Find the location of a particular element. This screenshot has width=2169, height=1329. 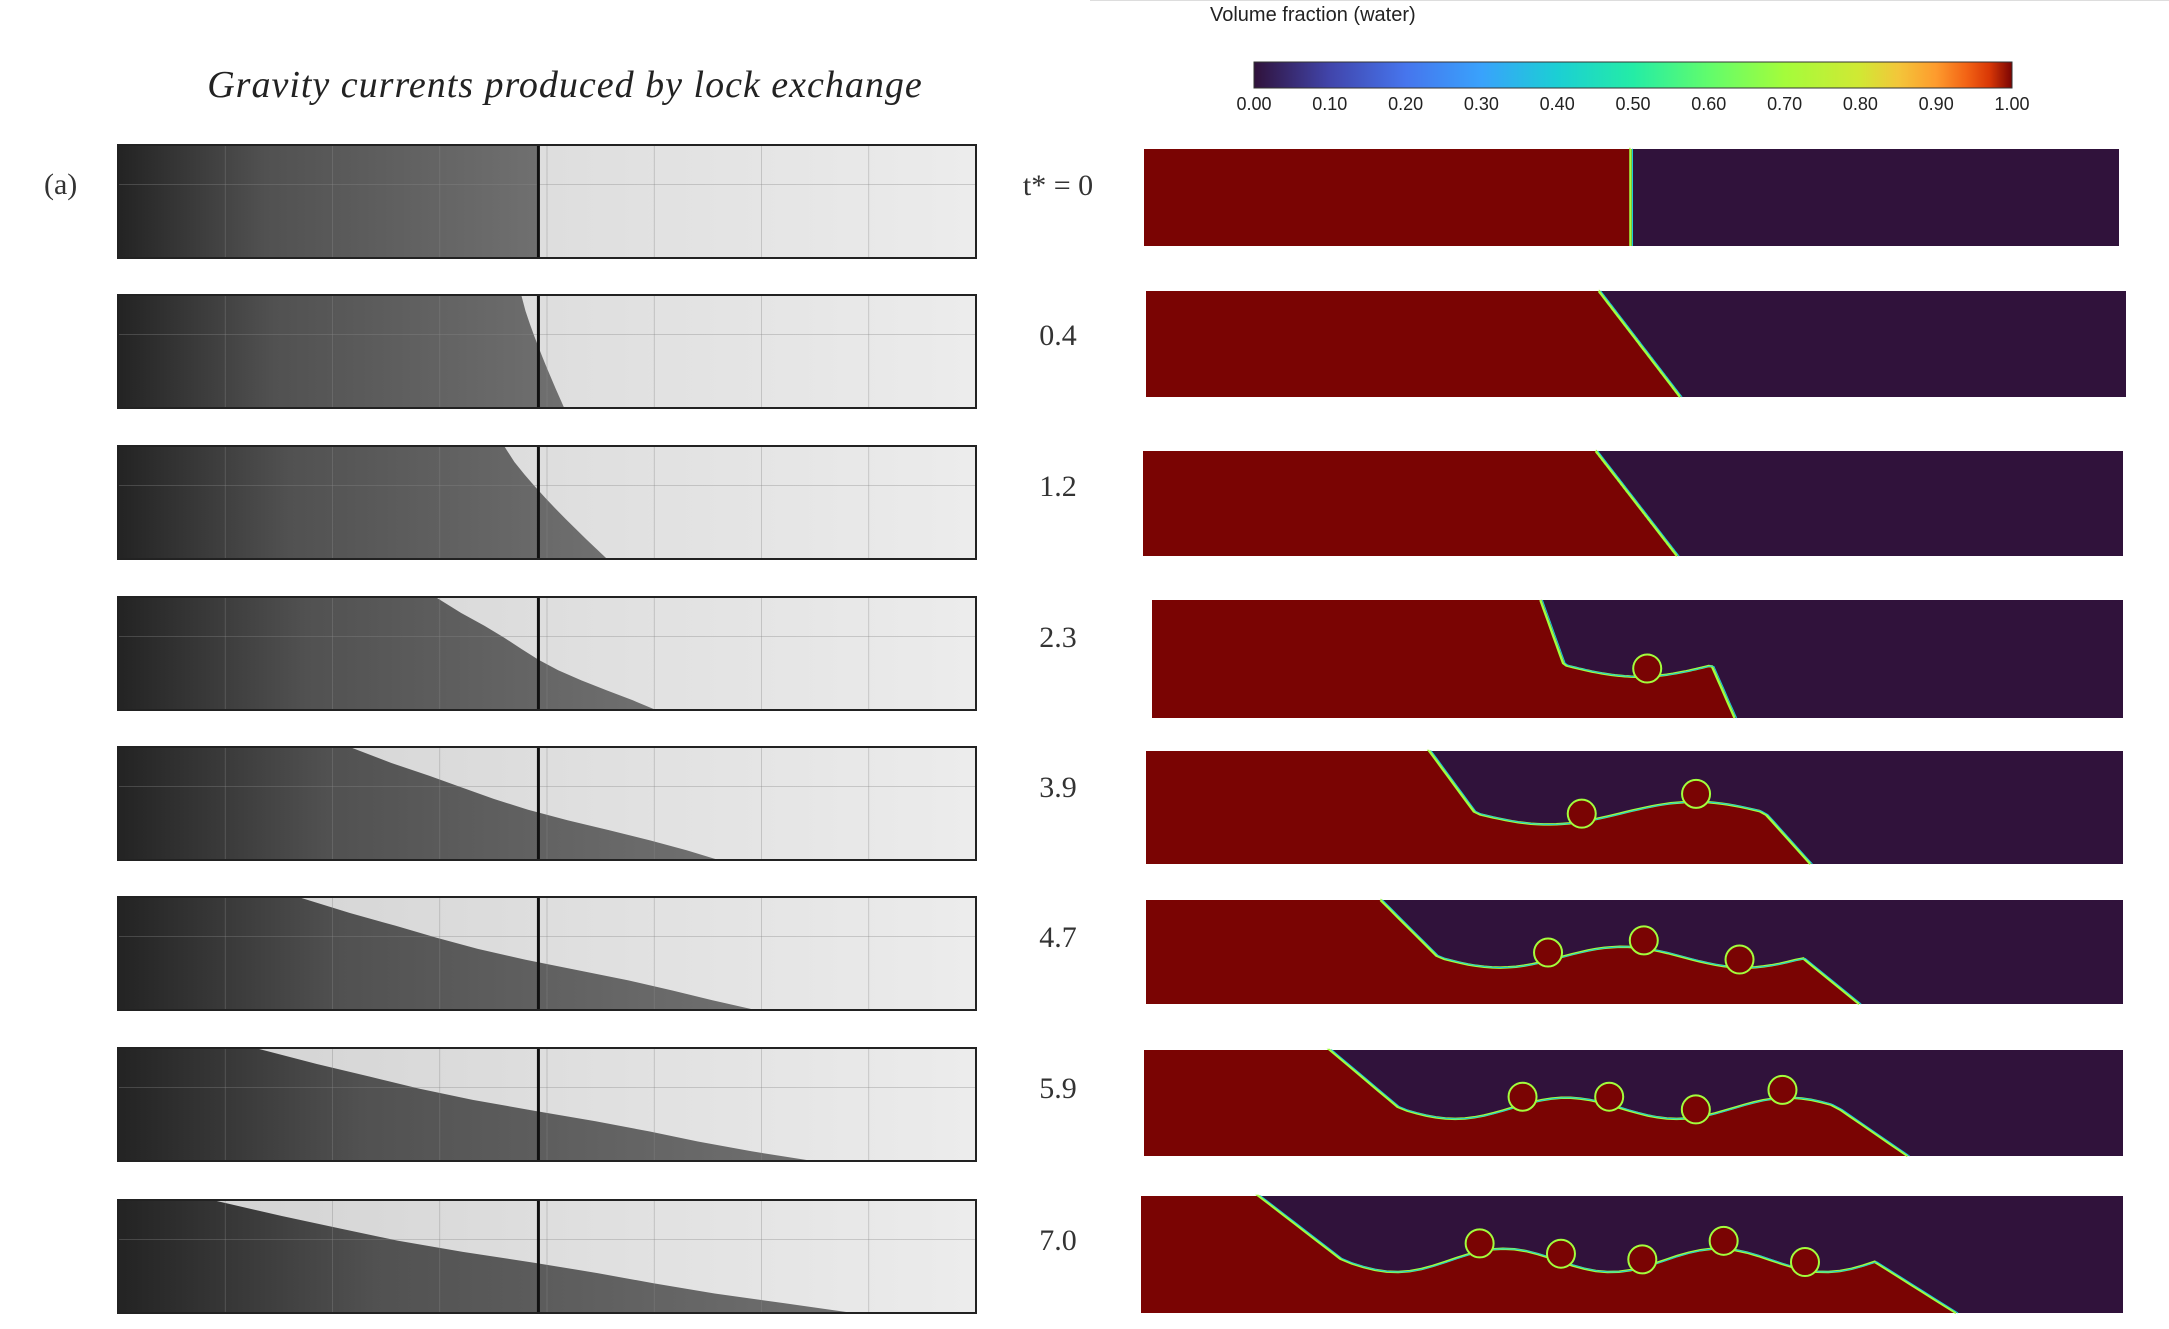

colorbar-tick-label: 0.00 is located at coordinates (1253, 104).